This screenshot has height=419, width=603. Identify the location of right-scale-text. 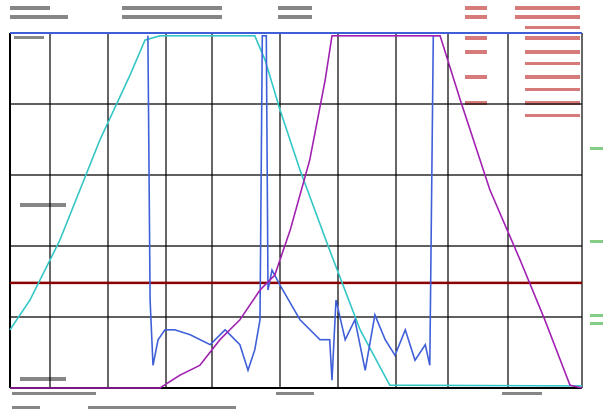
(596, 236).